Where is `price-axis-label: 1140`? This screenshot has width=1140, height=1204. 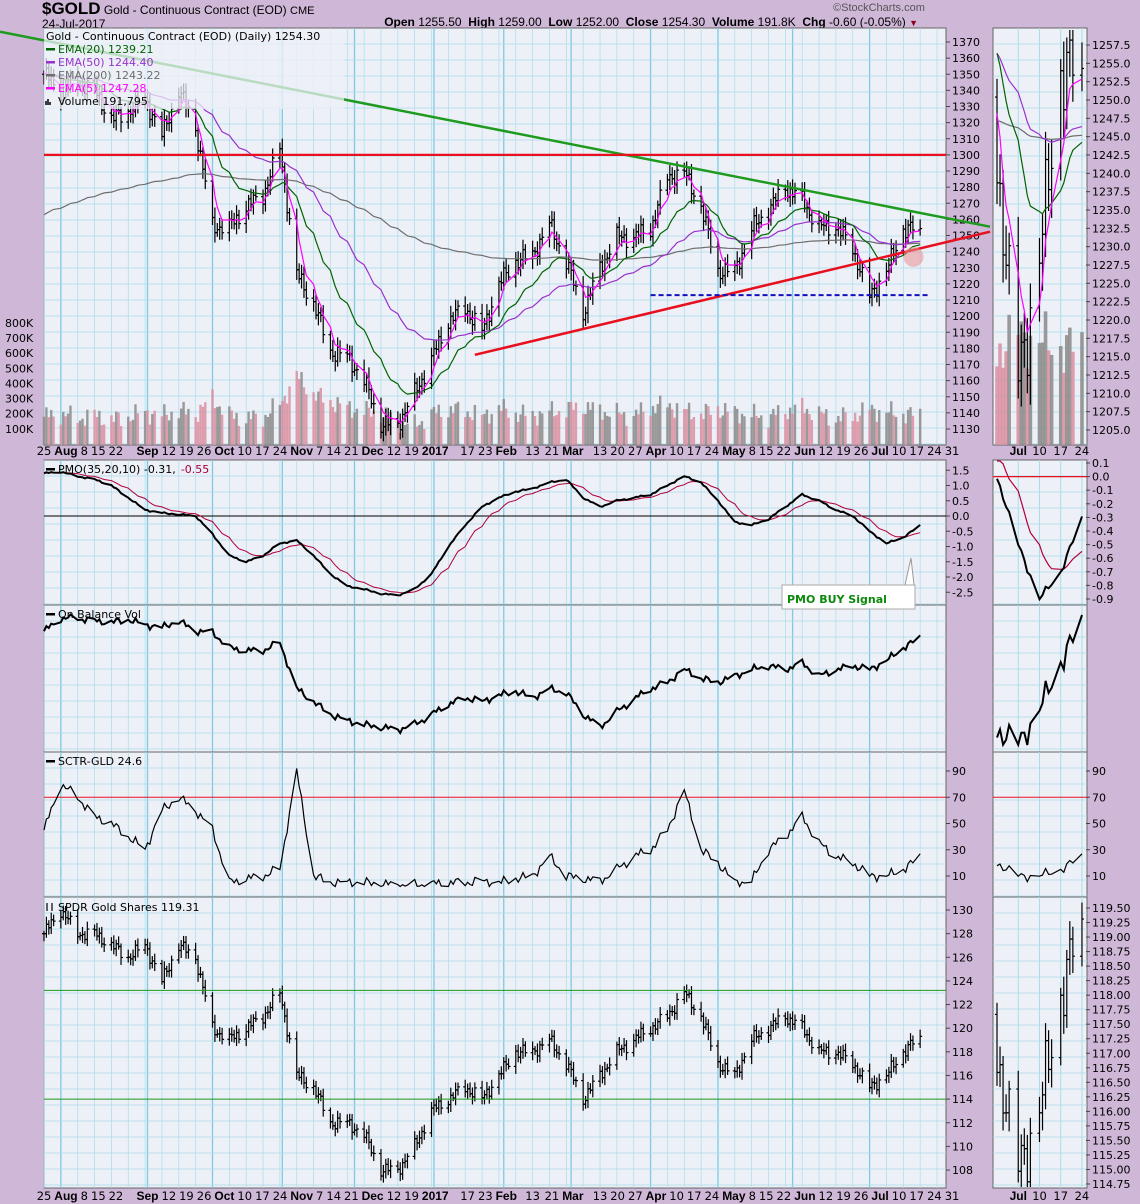 price-axis-label: 1140 is located at coordinates (966, 413).